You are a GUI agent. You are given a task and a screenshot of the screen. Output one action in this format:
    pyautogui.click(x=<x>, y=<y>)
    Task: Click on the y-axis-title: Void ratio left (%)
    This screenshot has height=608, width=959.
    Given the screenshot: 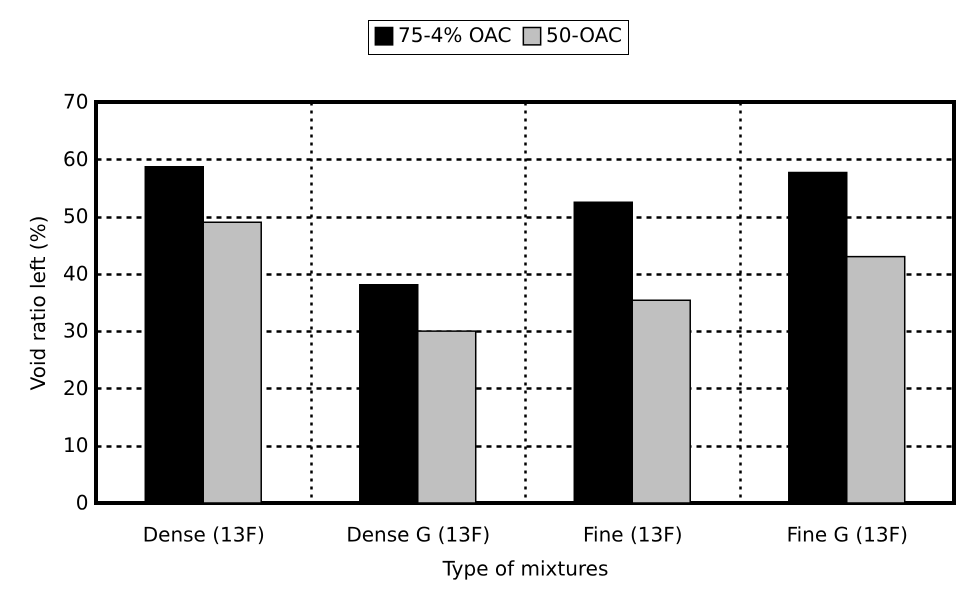 What is the action you would take?
    pyautogui.click(x=38, y=303)
    